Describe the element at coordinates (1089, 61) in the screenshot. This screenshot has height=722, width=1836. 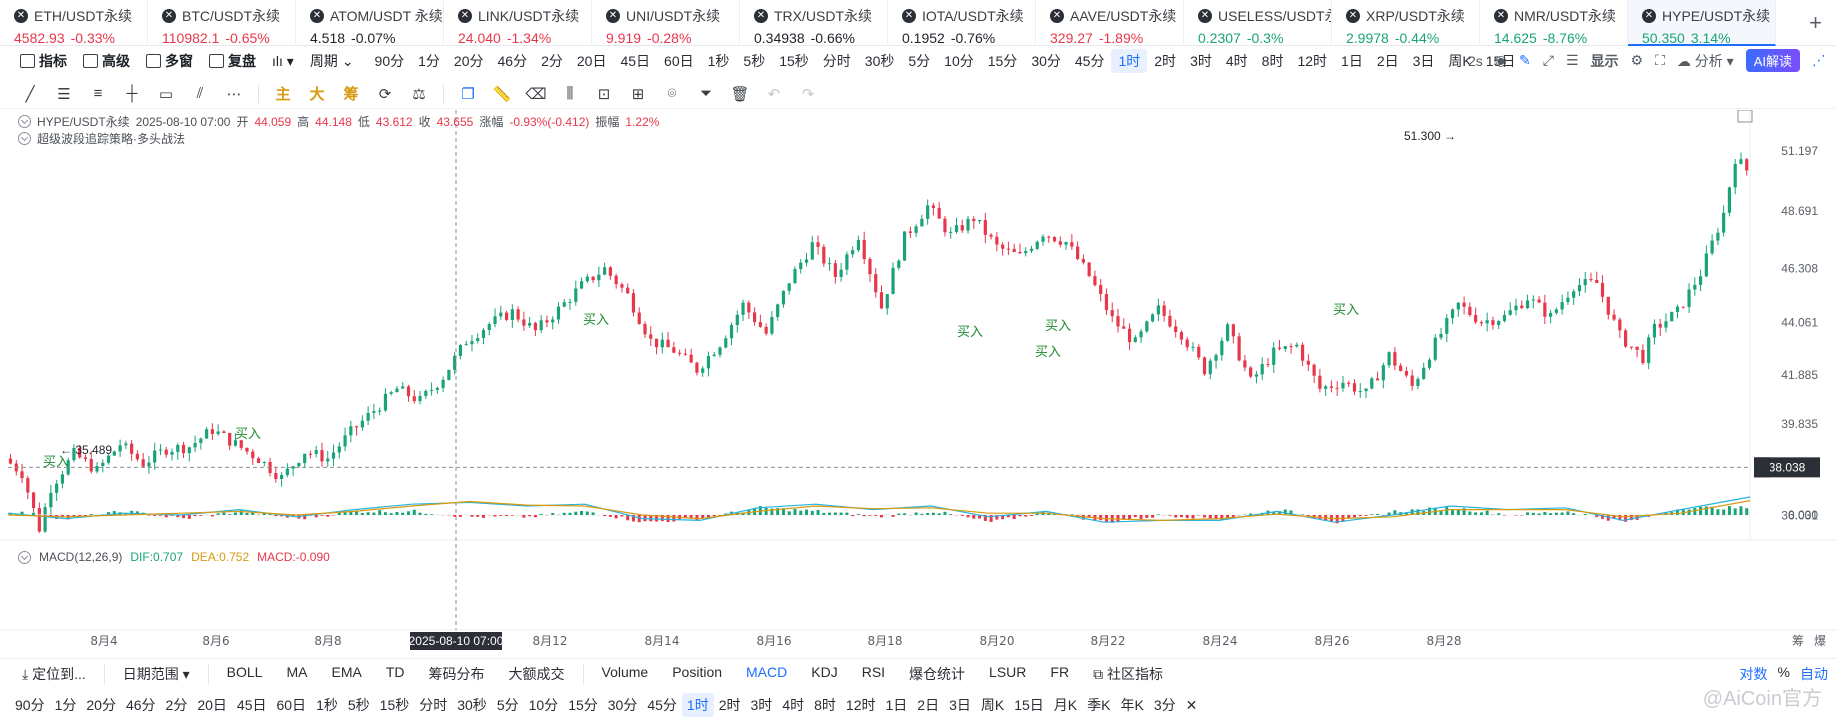
I see `timeframe-option: 45分` at that location.